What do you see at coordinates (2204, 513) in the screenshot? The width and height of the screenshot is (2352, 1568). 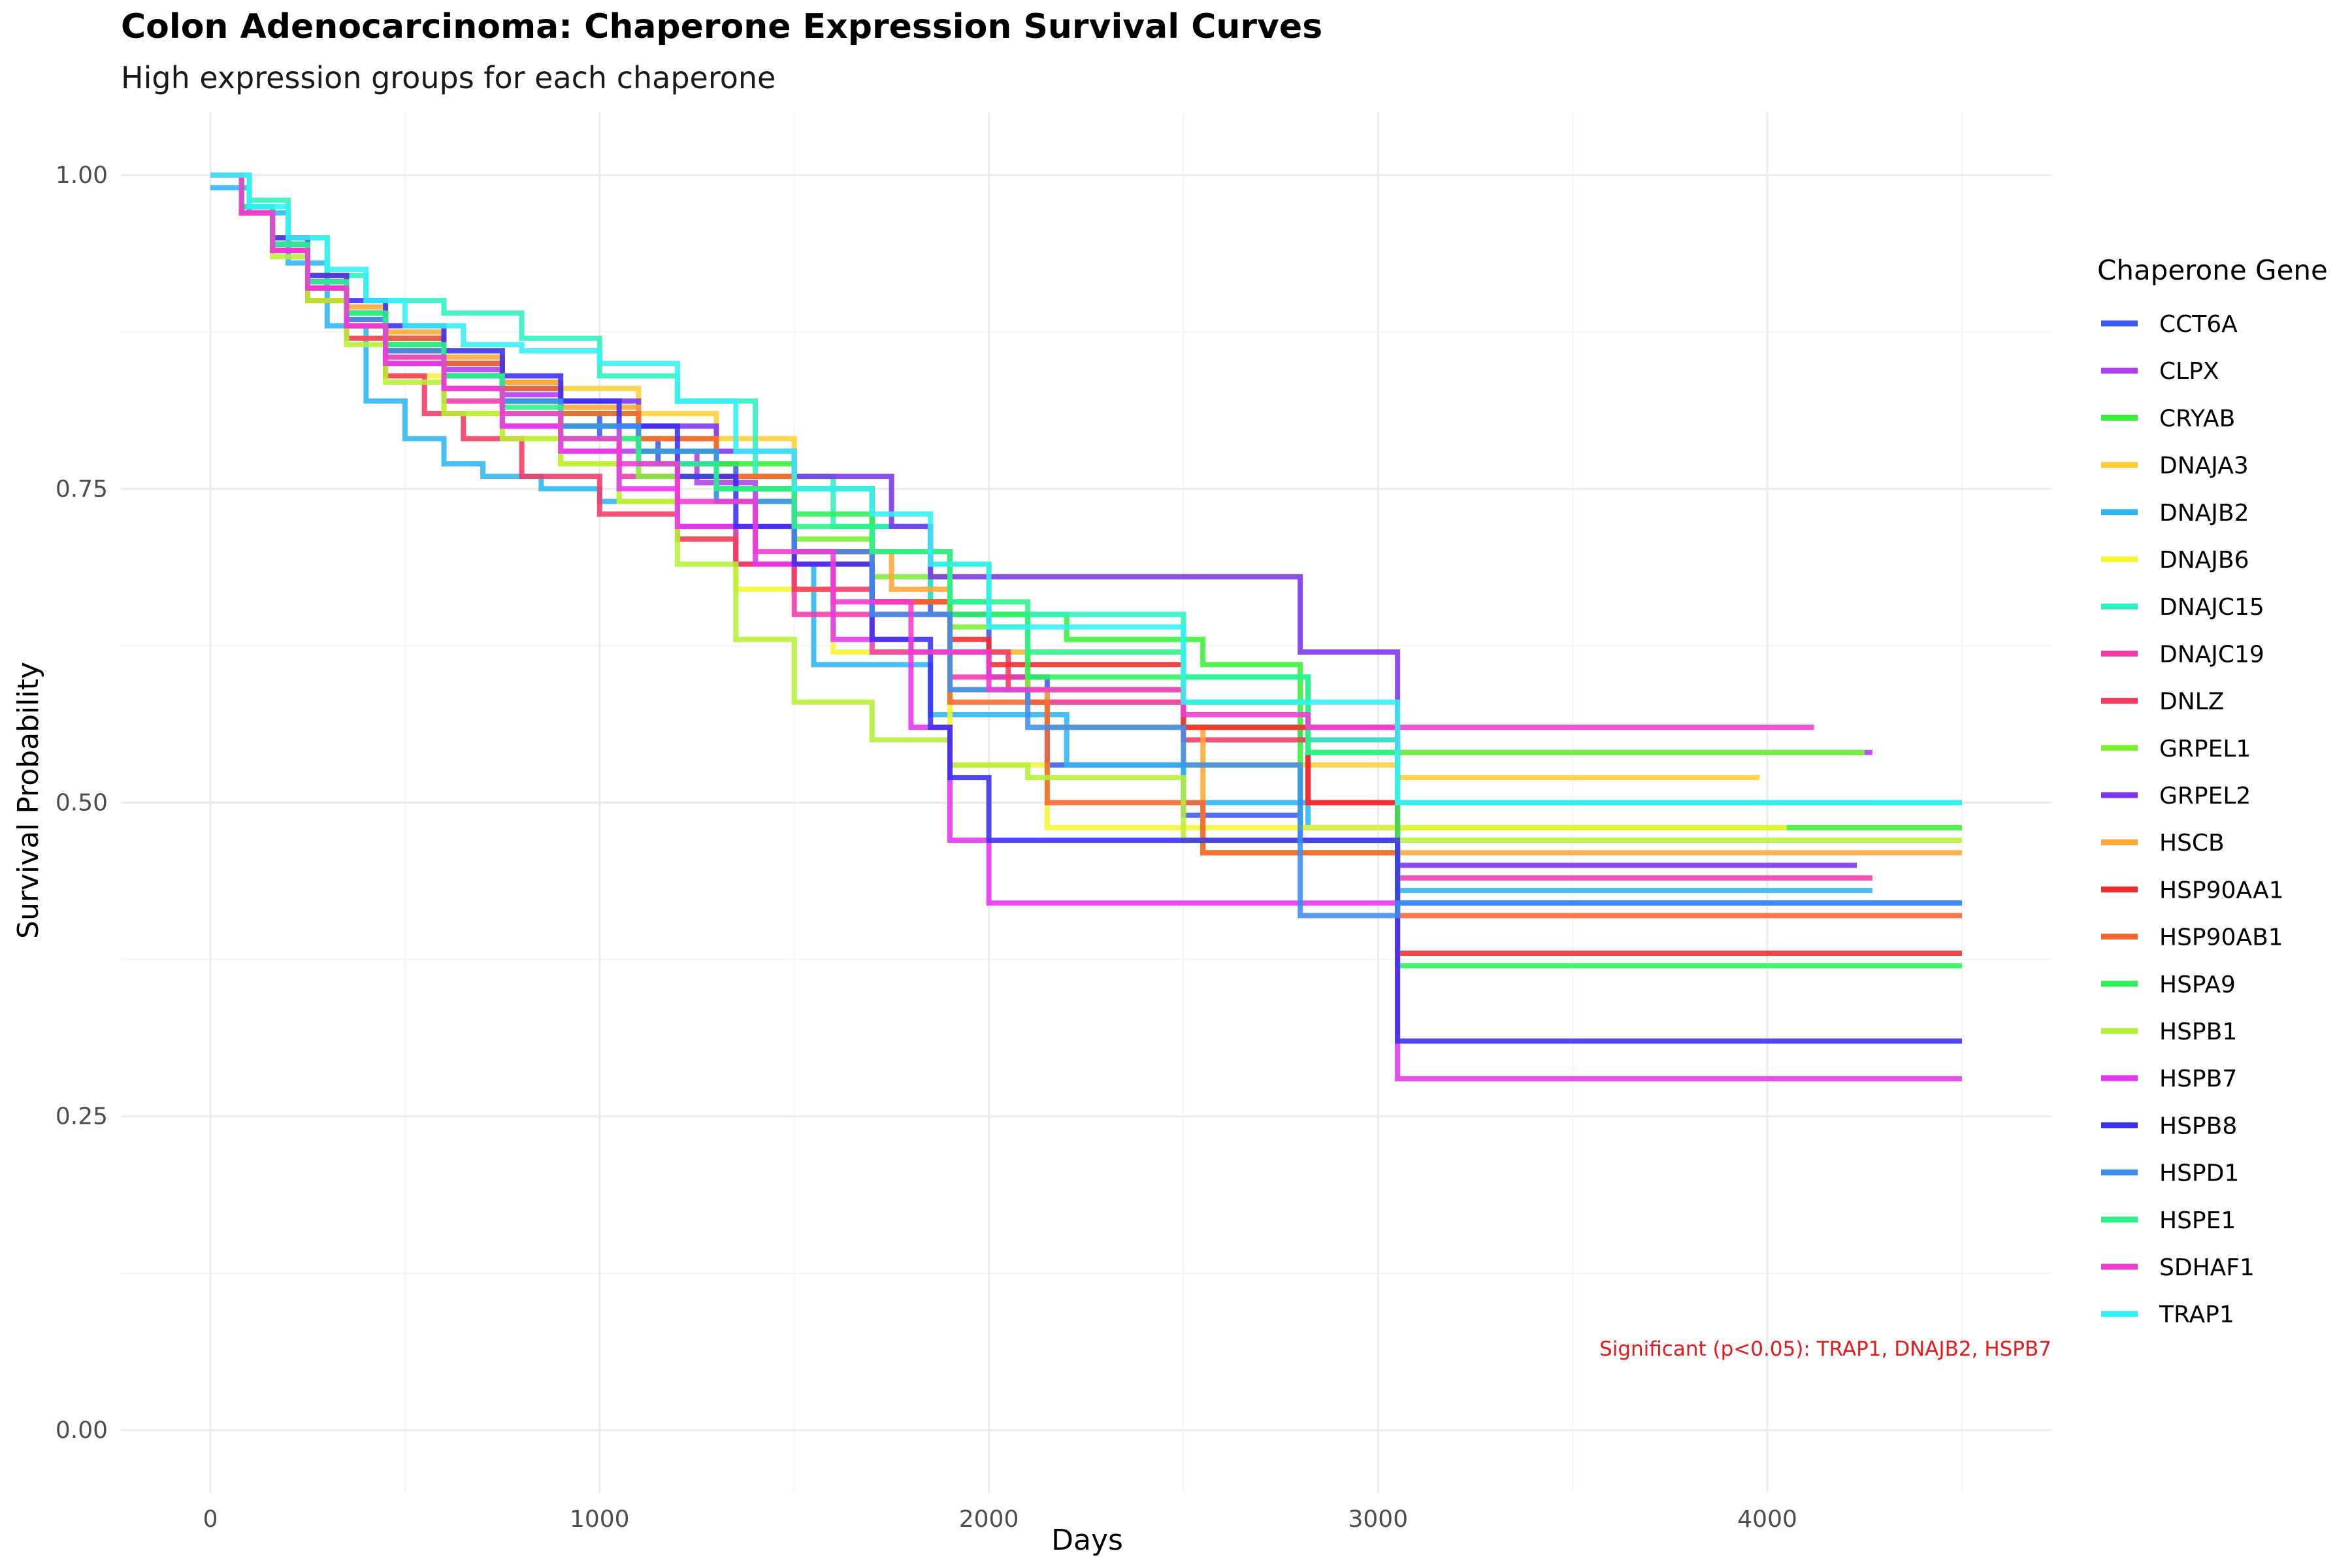 I see `legend-label-dnajb2: DNAJB2` at bounding box center [2204, 513].